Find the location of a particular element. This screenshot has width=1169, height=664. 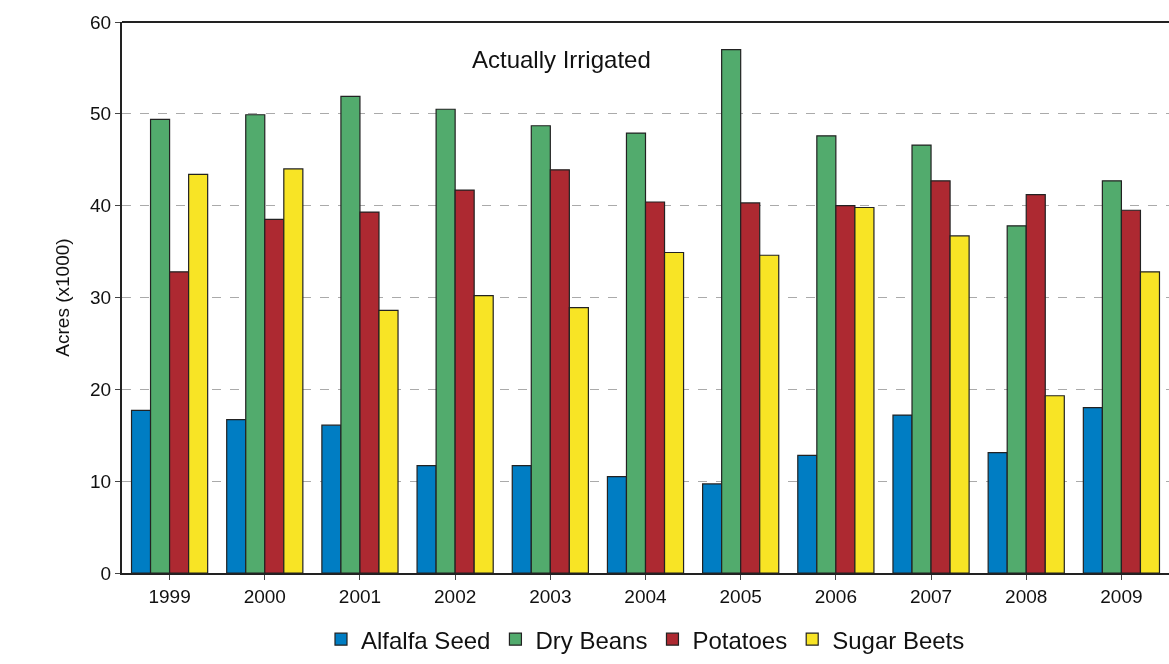

x-tick-label: 2008 is located at coordinates (1026, 596).